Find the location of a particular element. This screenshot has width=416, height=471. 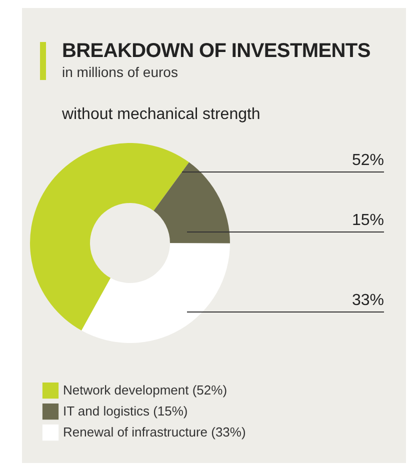

chart-subtitle: in millions of euros is located at coordinates (120, 72).